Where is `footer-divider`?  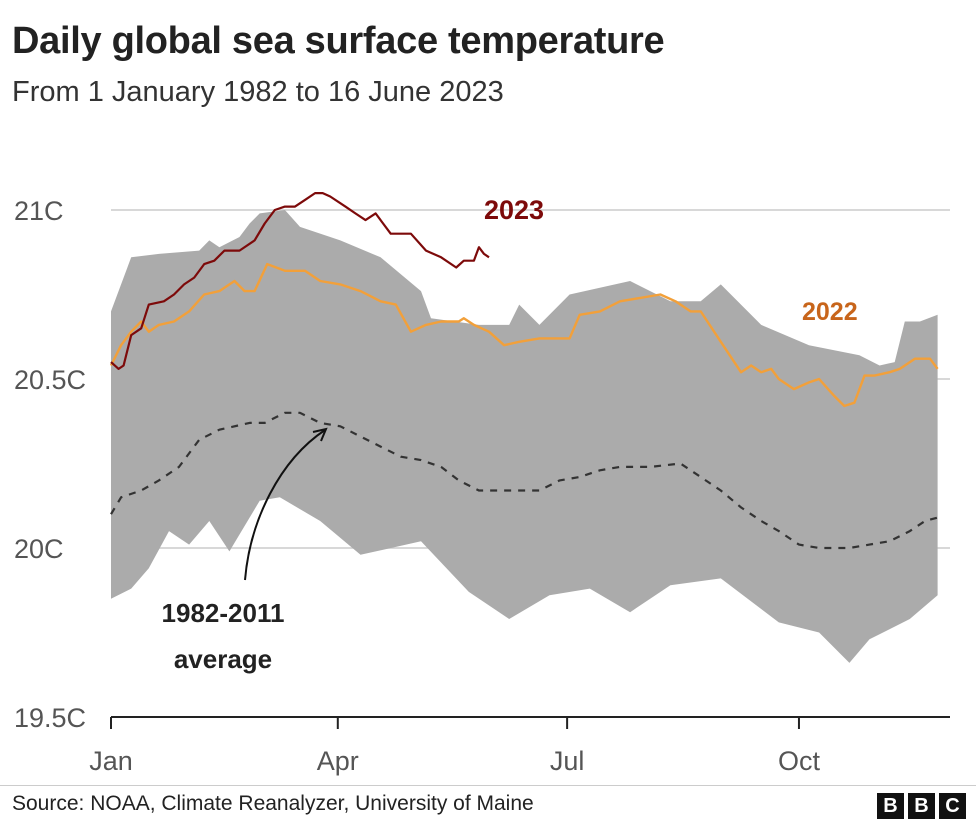 footer-divider is located at coordinates (488, 785).